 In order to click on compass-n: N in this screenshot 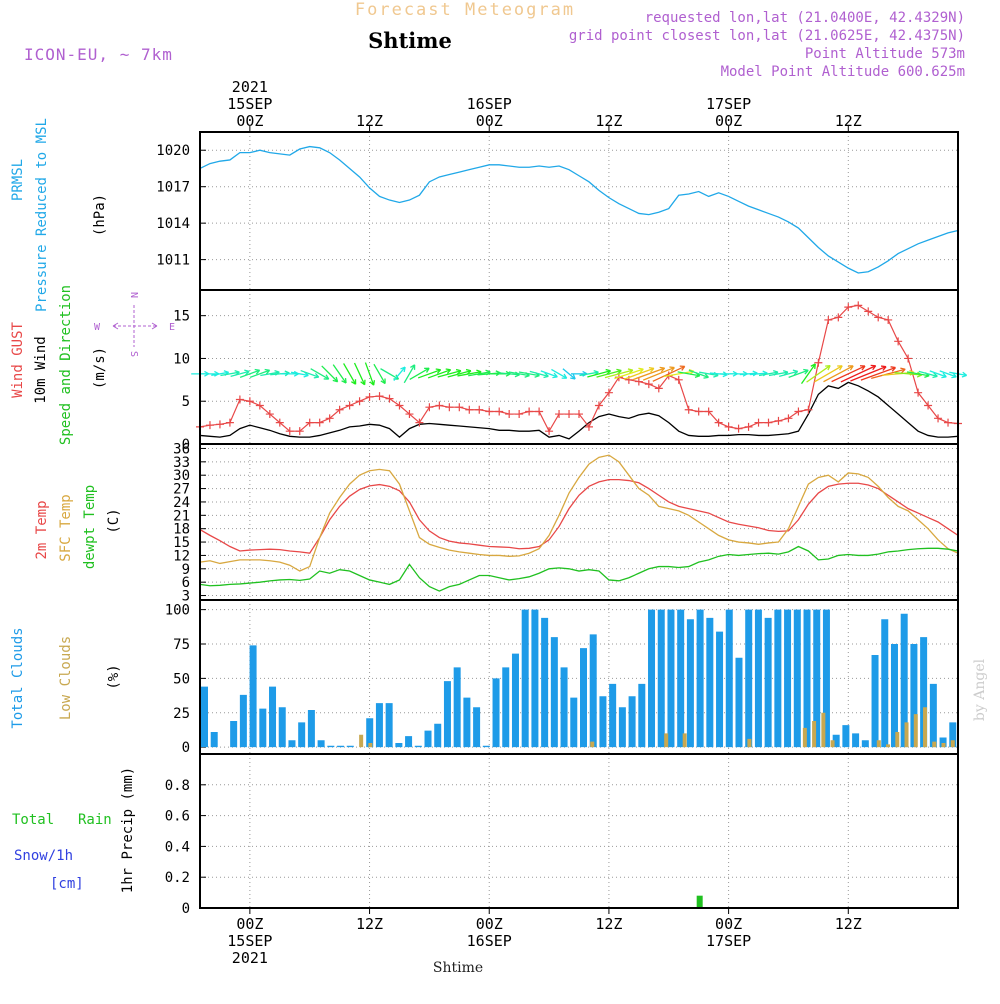, I will do `click(133, 295)`.